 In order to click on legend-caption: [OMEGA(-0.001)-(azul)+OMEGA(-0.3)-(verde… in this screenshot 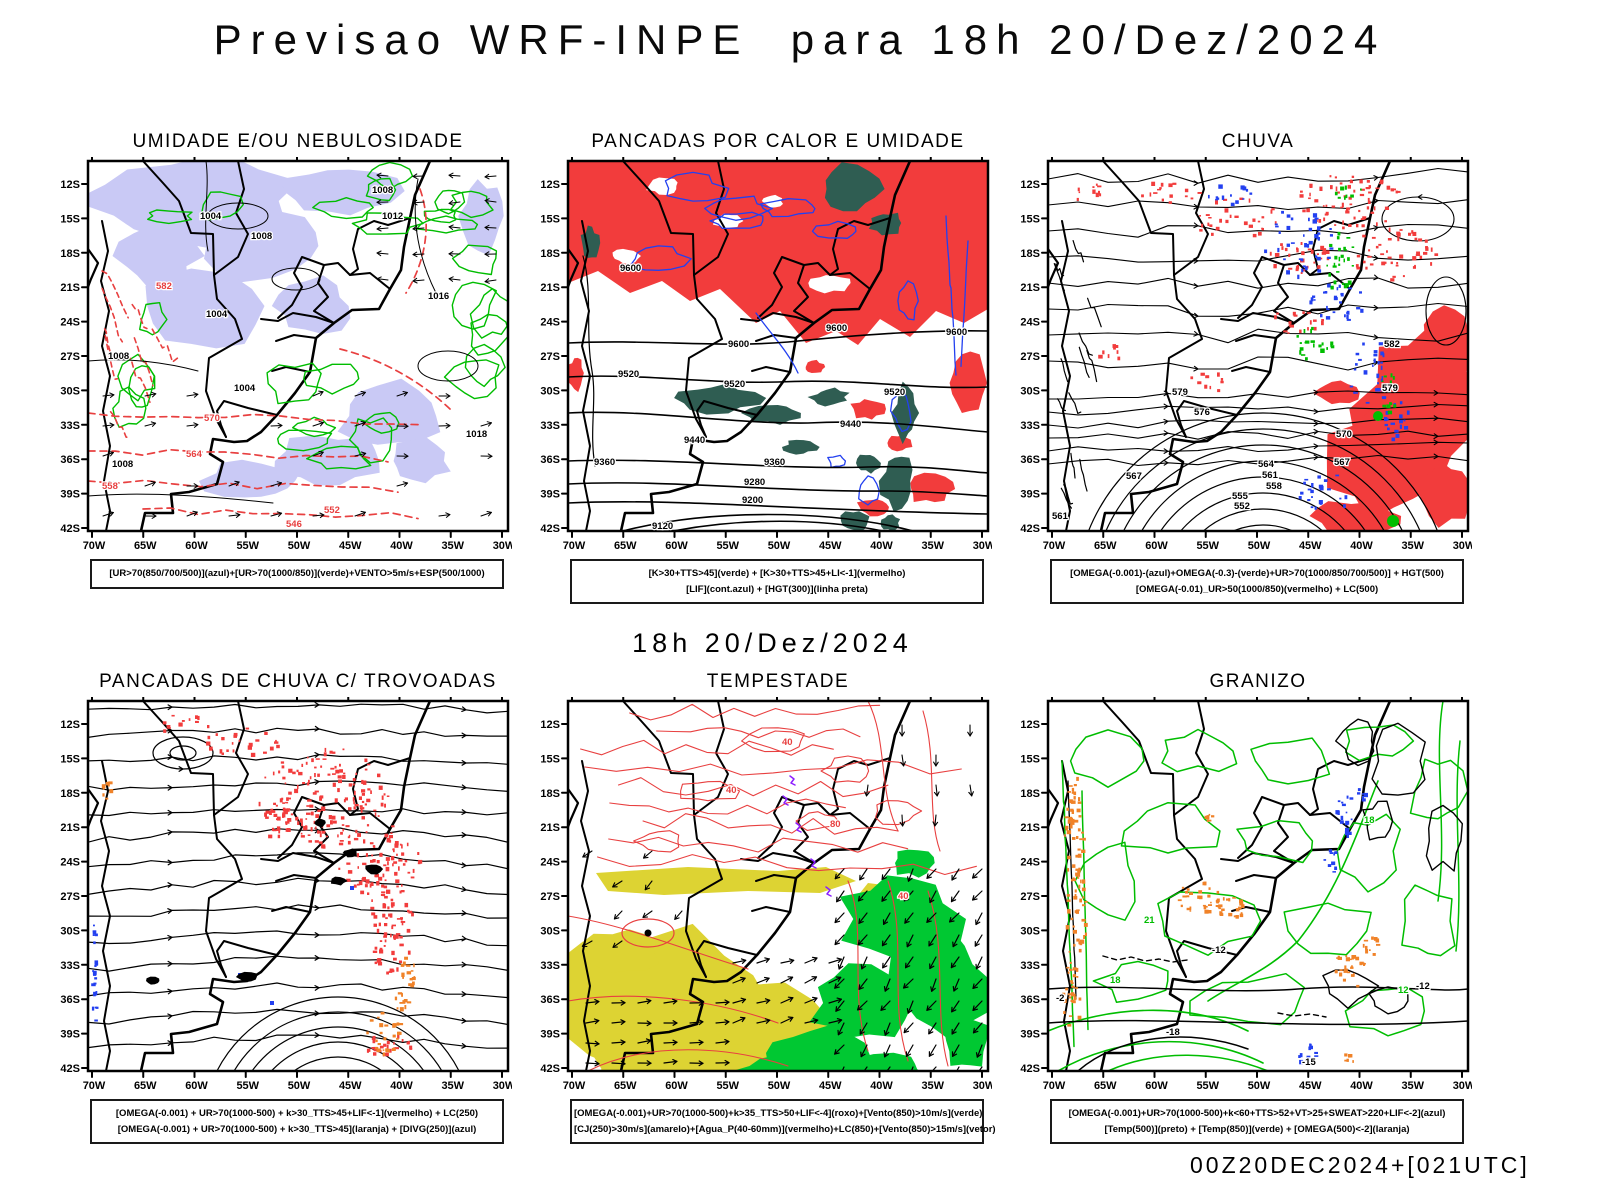, I will do `click(1257, 582)`.